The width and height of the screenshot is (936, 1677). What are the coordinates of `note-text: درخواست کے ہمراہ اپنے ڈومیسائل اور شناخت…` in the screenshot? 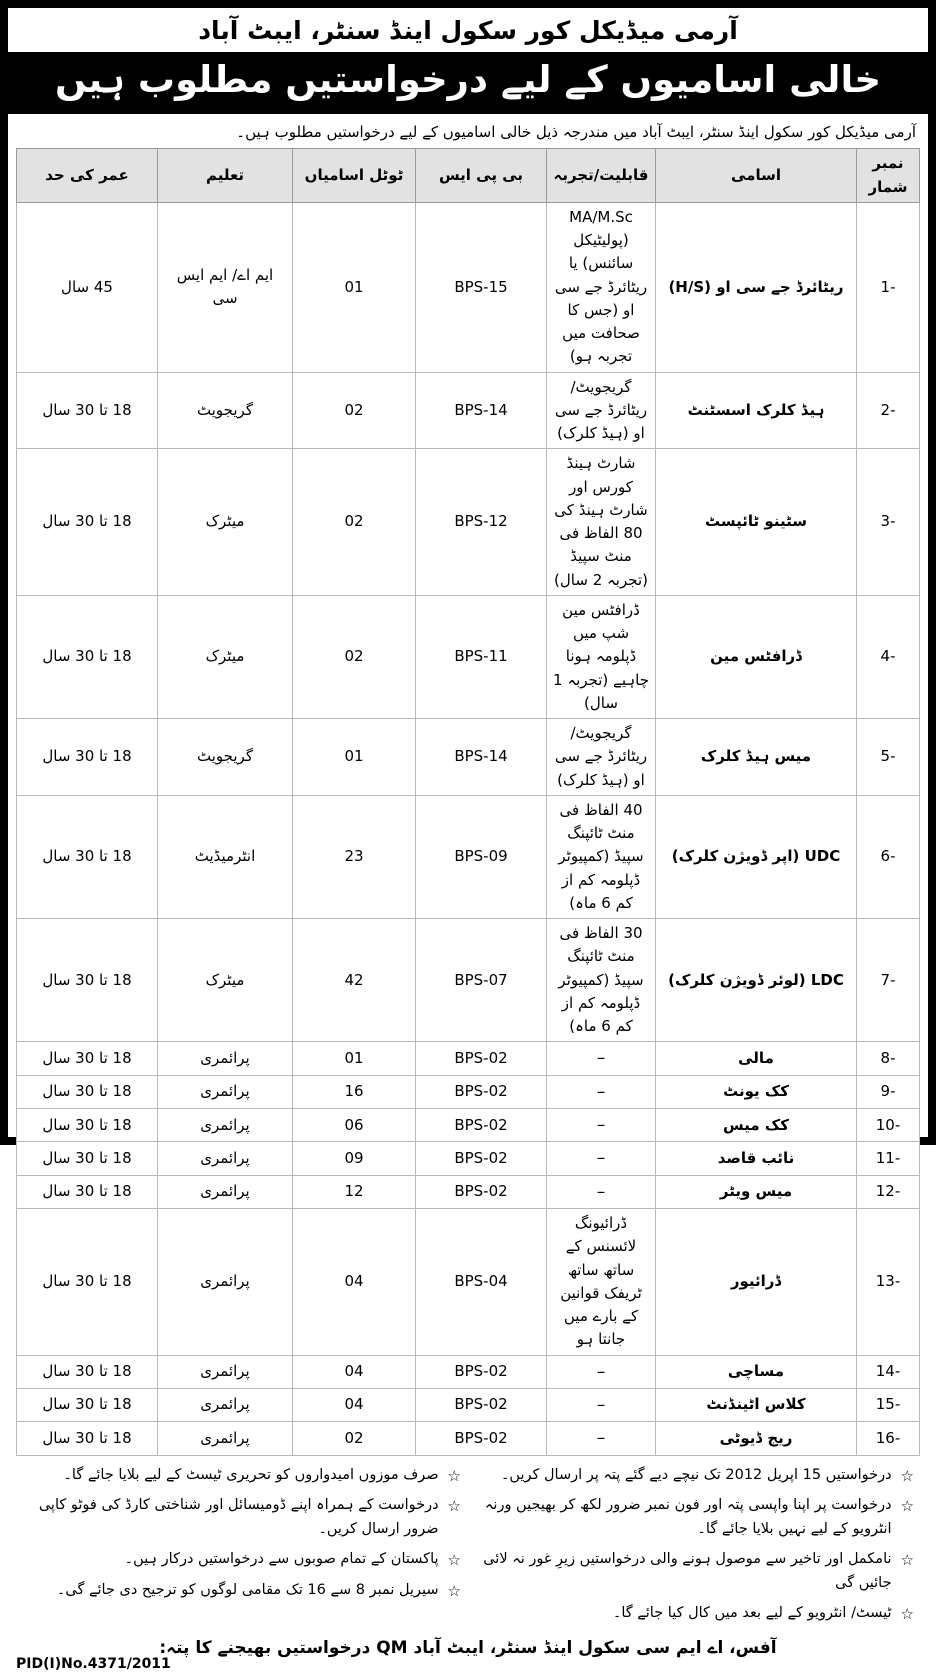 It's located at (238, 1517).